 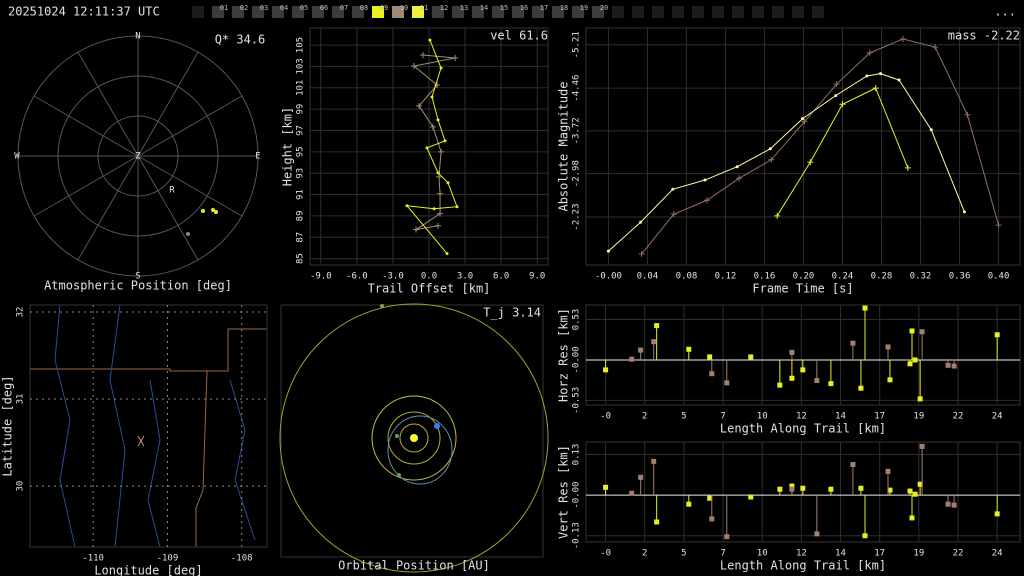 What do you see at coordinates (393, 277) in the screenshot?
I see `x-tick-label: -3.0` at bounding box center [393, 277].